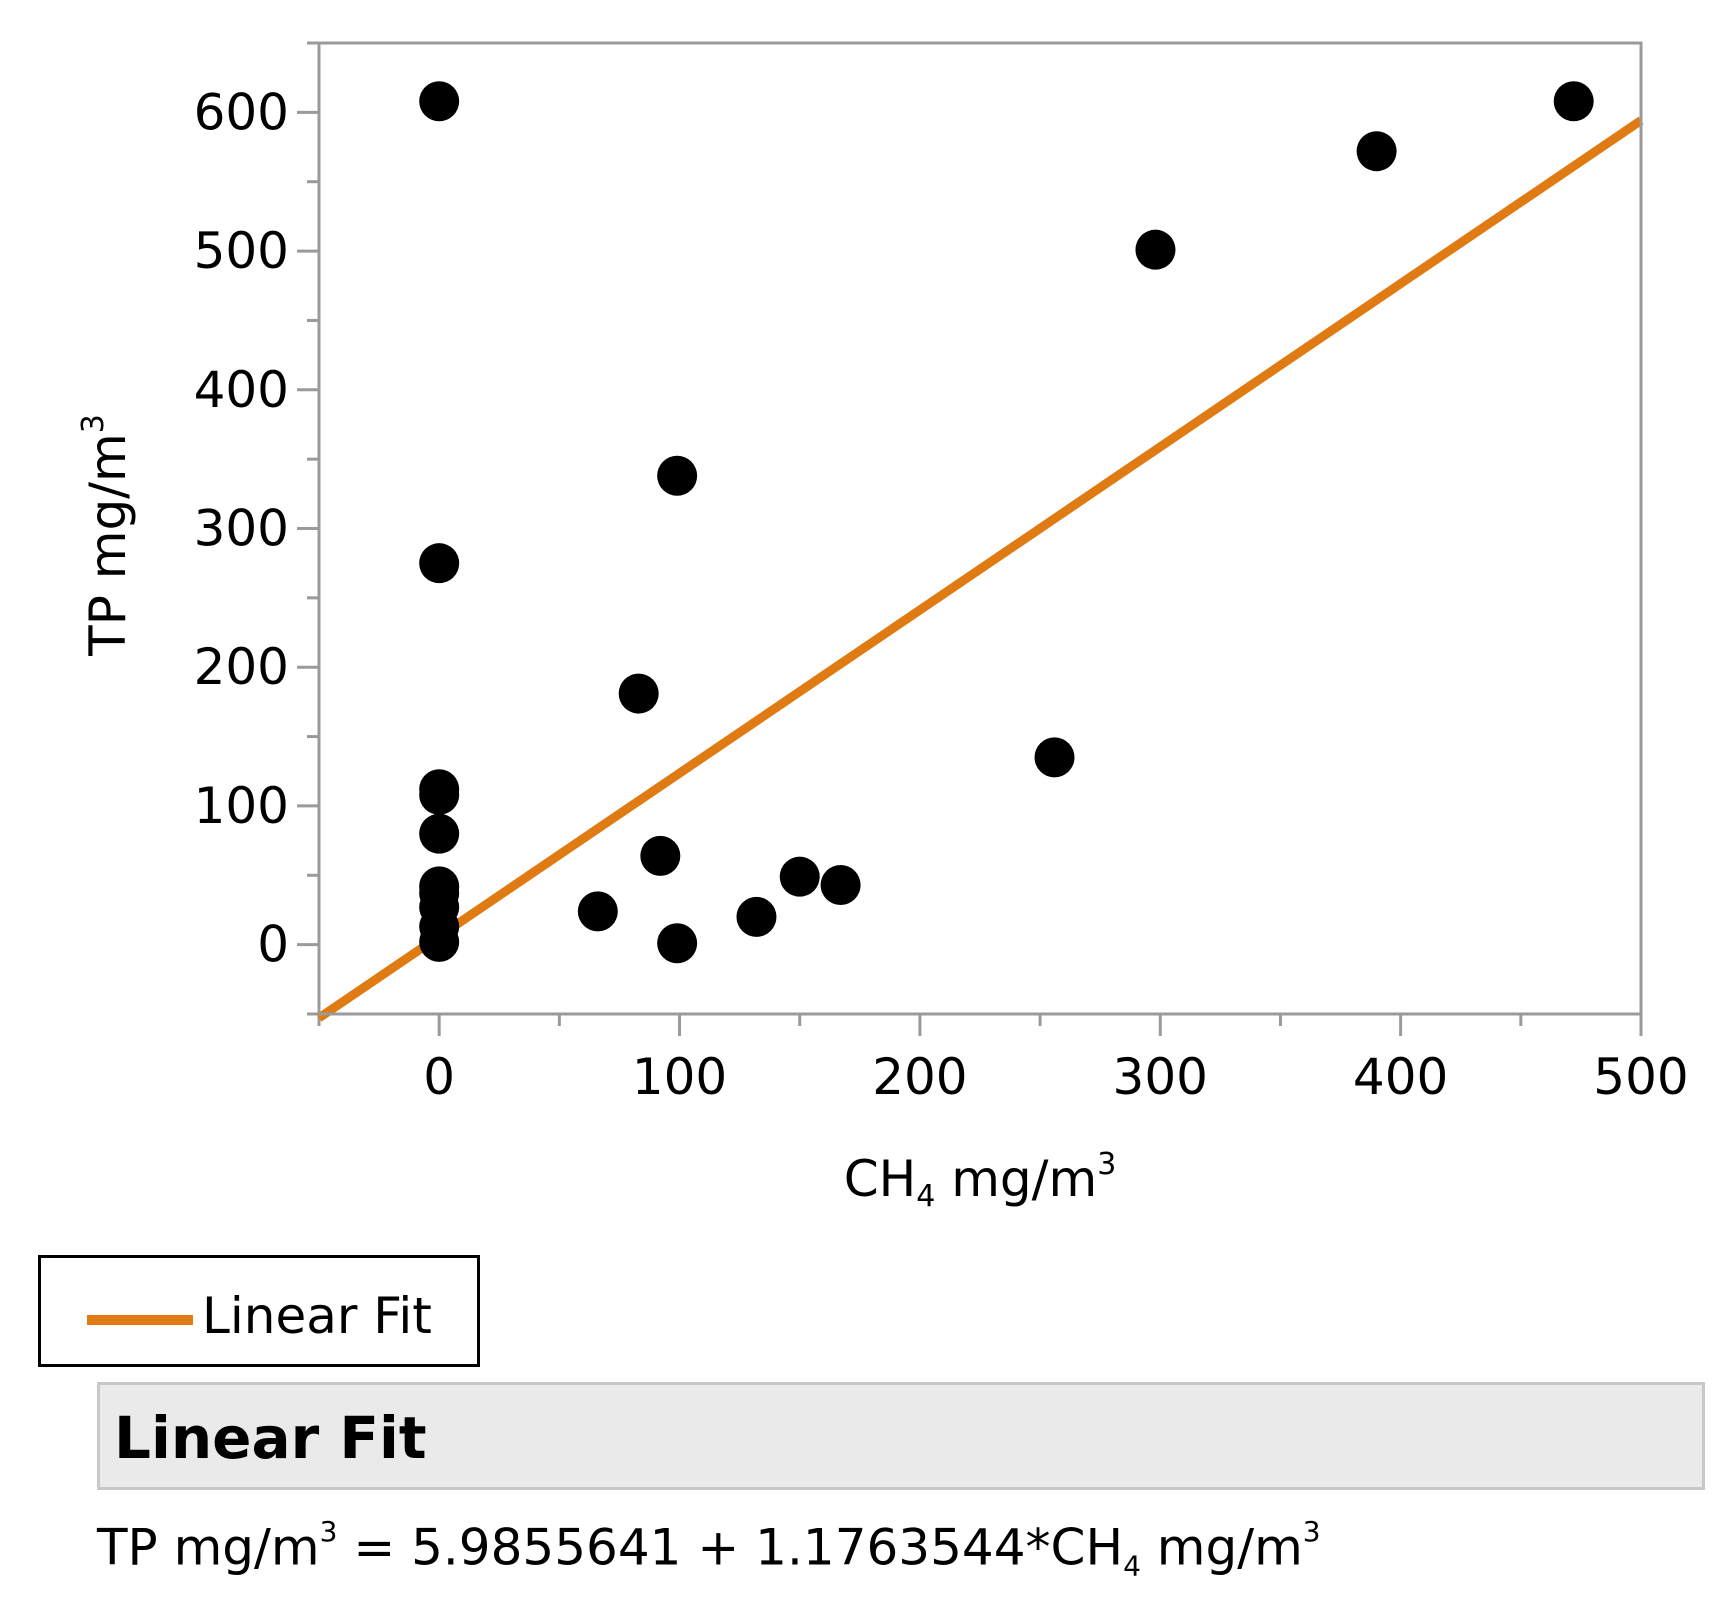 The height and width of the screenshot is (1597, 1735). I want to click on linear-fit-report-header: Linear Fit, so click(901, 1436).